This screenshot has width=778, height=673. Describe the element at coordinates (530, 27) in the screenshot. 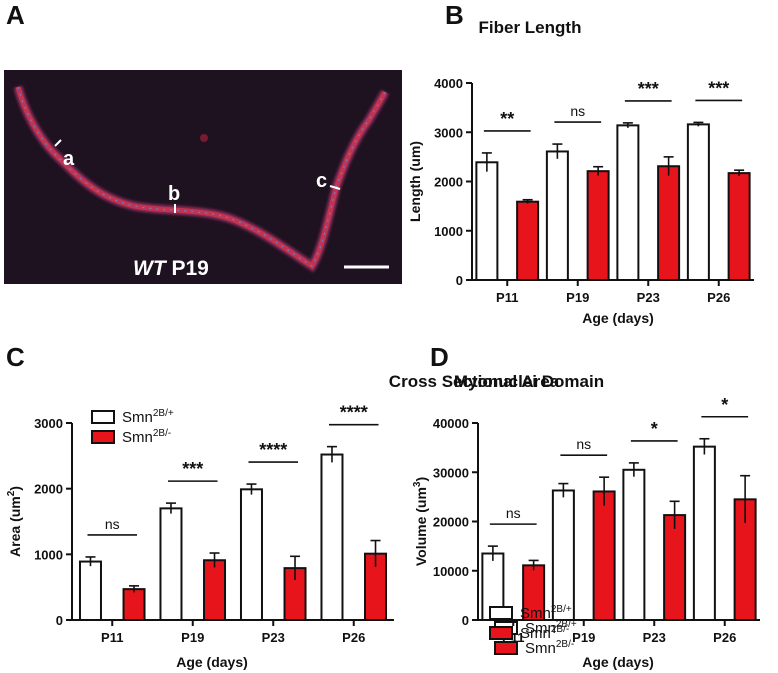

I see `chart-title: Fiber Length` at that location.